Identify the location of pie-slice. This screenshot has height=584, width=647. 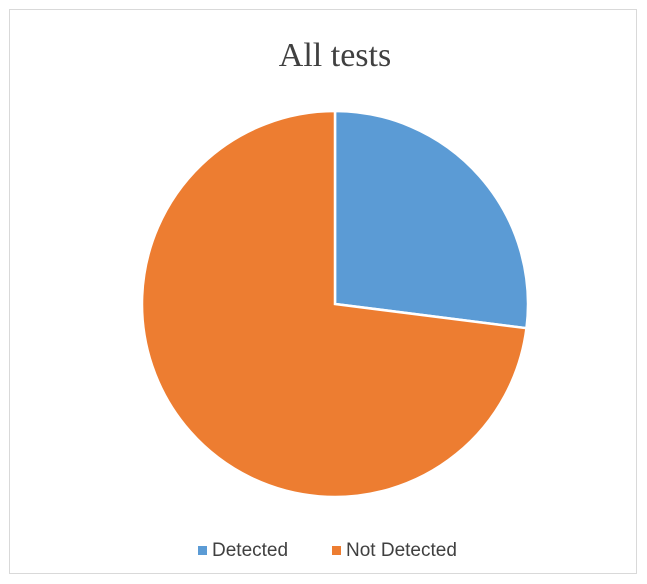
(431, 219).